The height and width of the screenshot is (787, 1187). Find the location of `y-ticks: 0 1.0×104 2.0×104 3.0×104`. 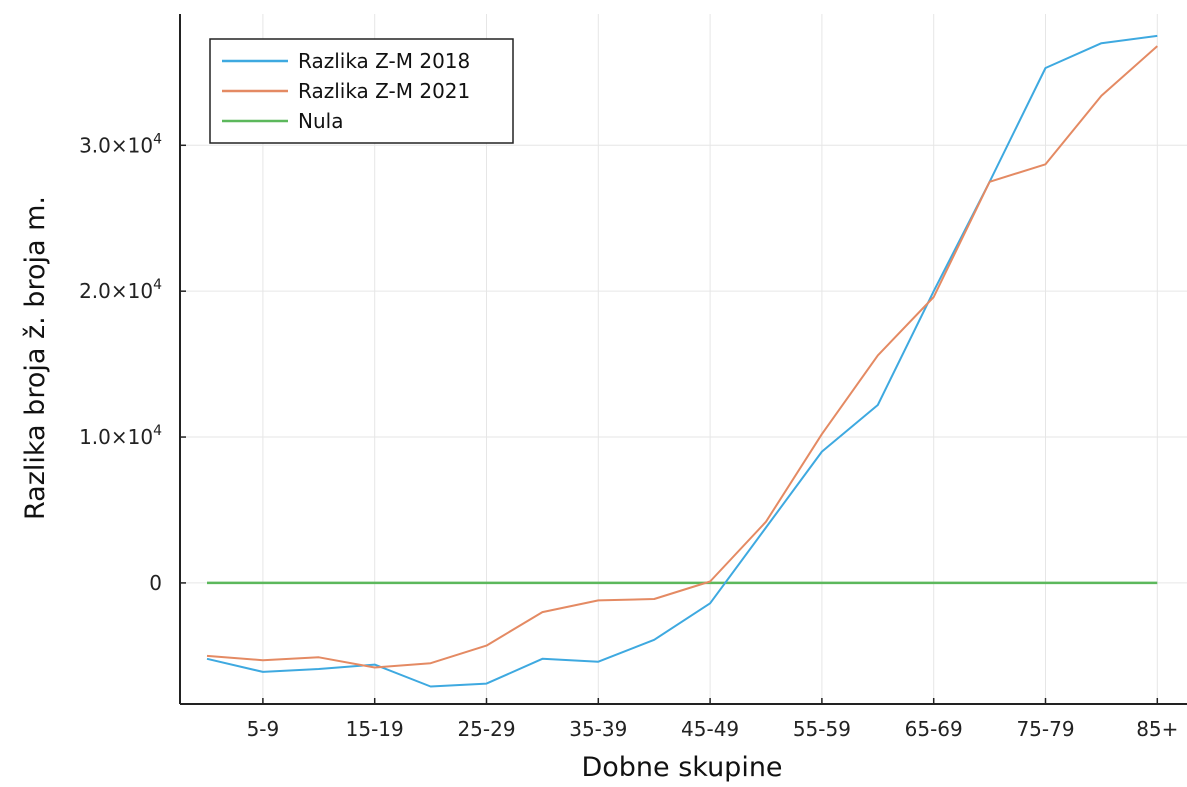

y-ticks: 0 1.0×104 2.0×104 3.0×104 is located at coordinates (132, 363).